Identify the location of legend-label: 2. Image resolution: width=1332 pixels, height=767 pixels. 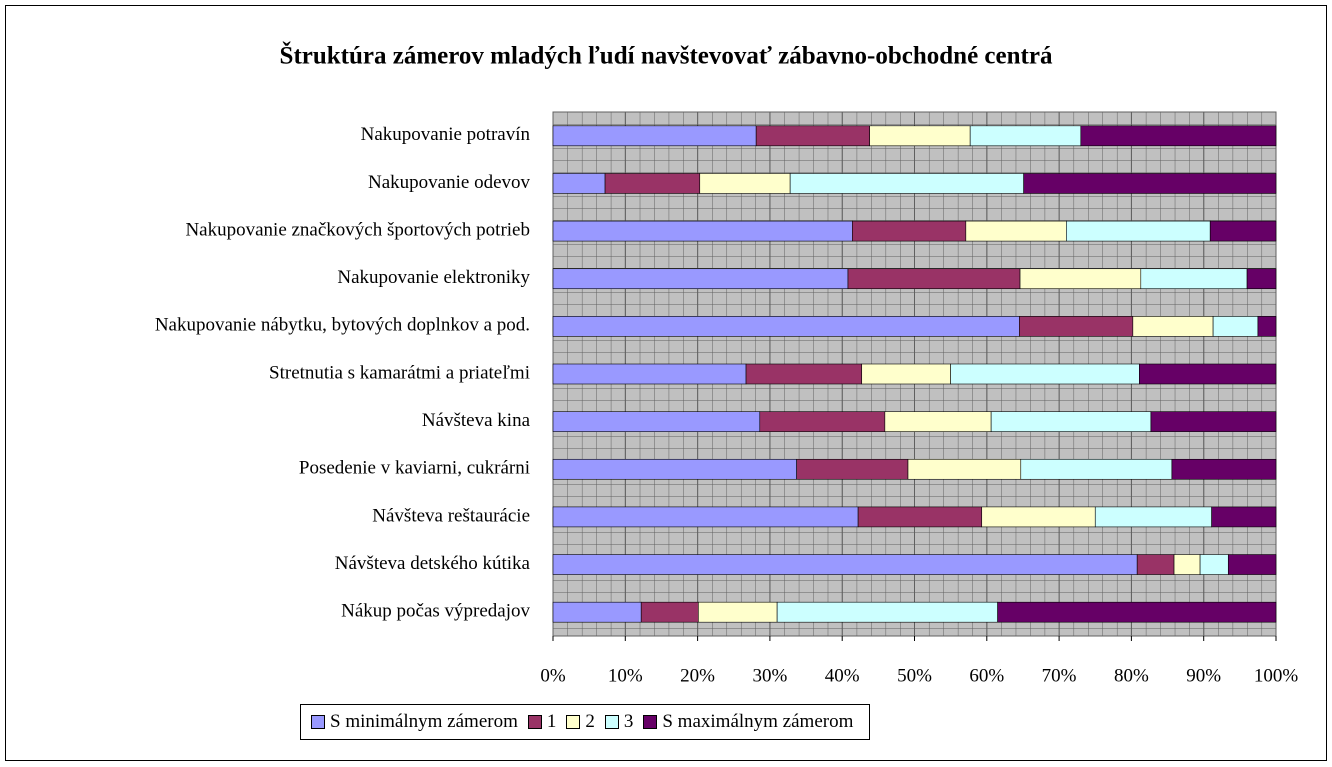
(590, 721).